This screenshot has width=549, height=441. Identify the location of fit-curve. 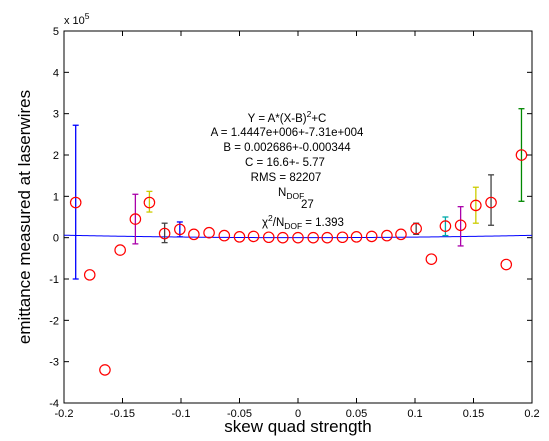
(298, 236).